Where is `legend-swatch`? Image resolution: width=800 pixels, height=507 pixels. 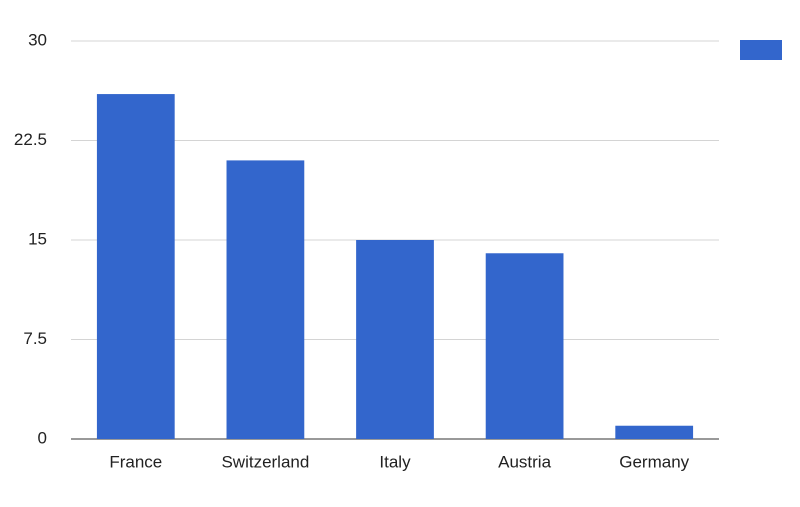
legend-swatch is located at coordinates (761, 50).